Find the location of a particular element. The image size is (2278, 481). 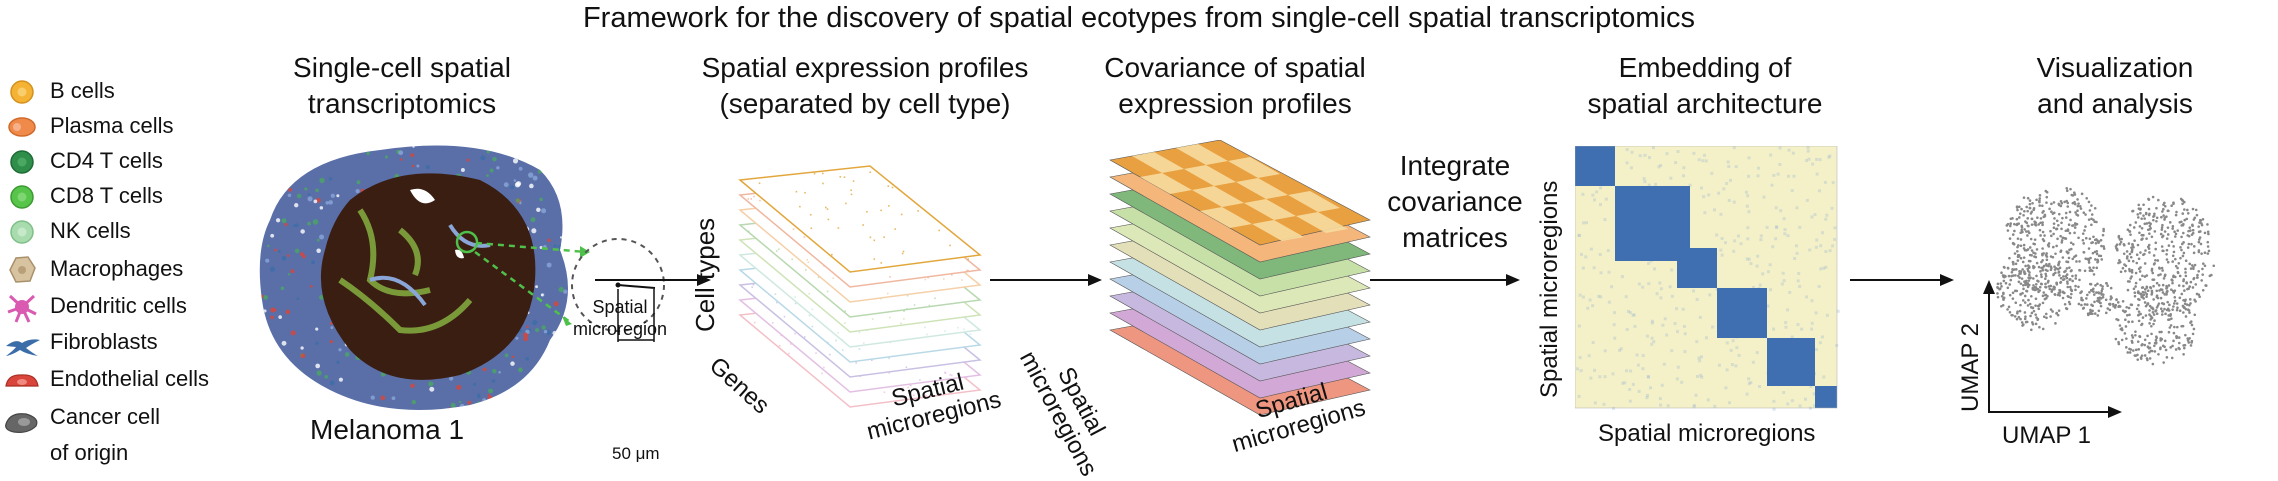

legend-item: Dendritic cells is located at coordinates (118, 306).